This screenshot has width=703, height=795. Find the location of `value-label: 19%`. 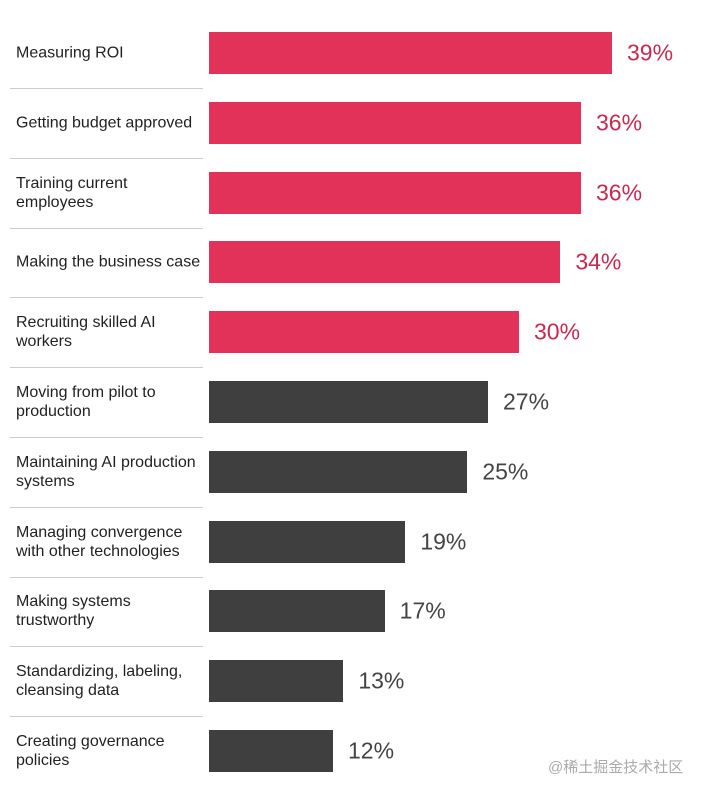

value-label: 19% is located at coordinates (443, 541).